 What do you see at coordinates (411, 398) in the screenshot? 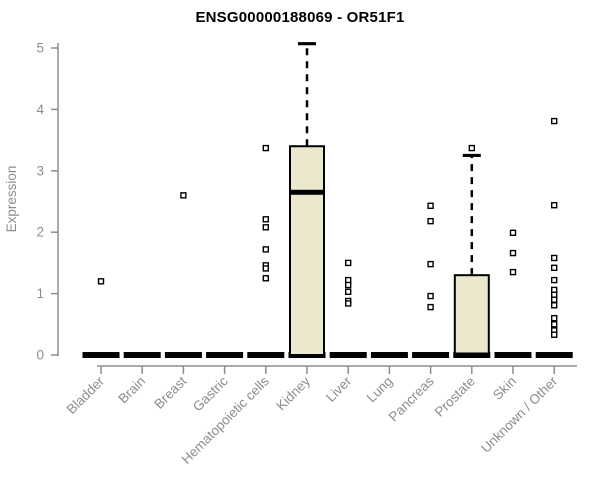
I see `x-tick-label: Pancreas` at bounding box center [411, 398].